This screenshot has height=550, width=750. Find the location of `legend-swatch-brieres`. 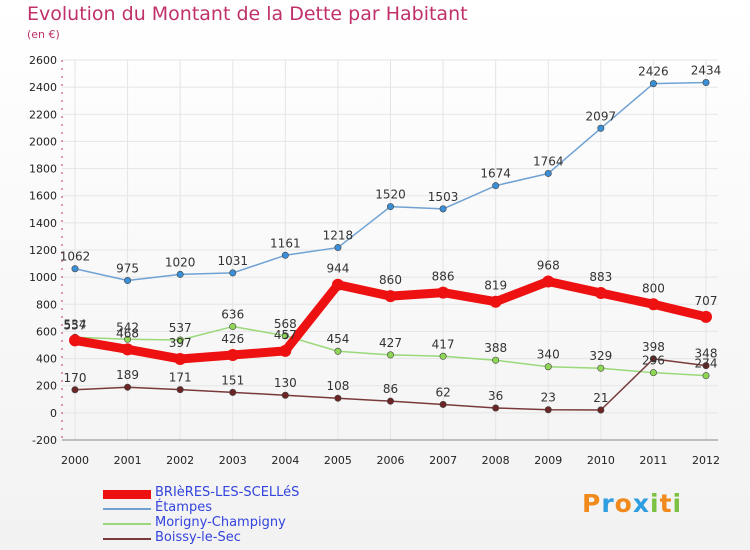

legend-swatch-brieres is located at coordinates (127, 494).